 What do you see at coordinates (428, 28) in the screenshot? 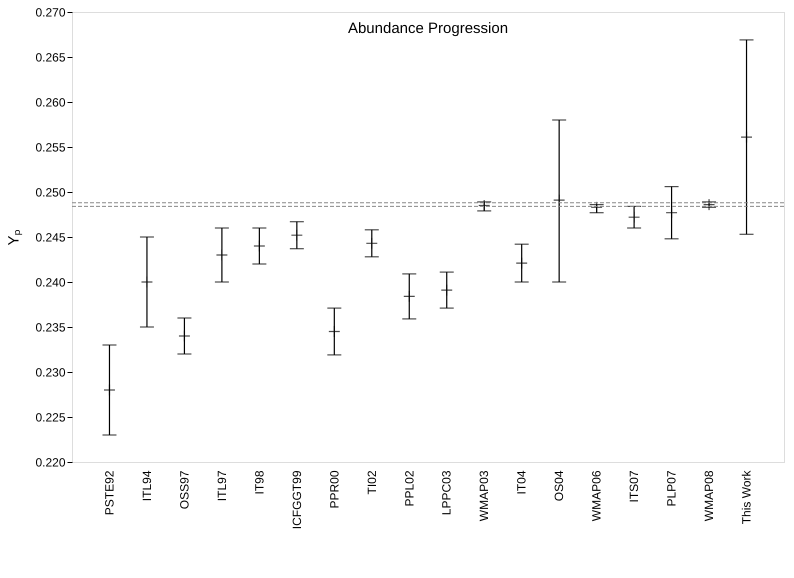
I see `text: Abundance Progression` at bounding box center [428, 28].